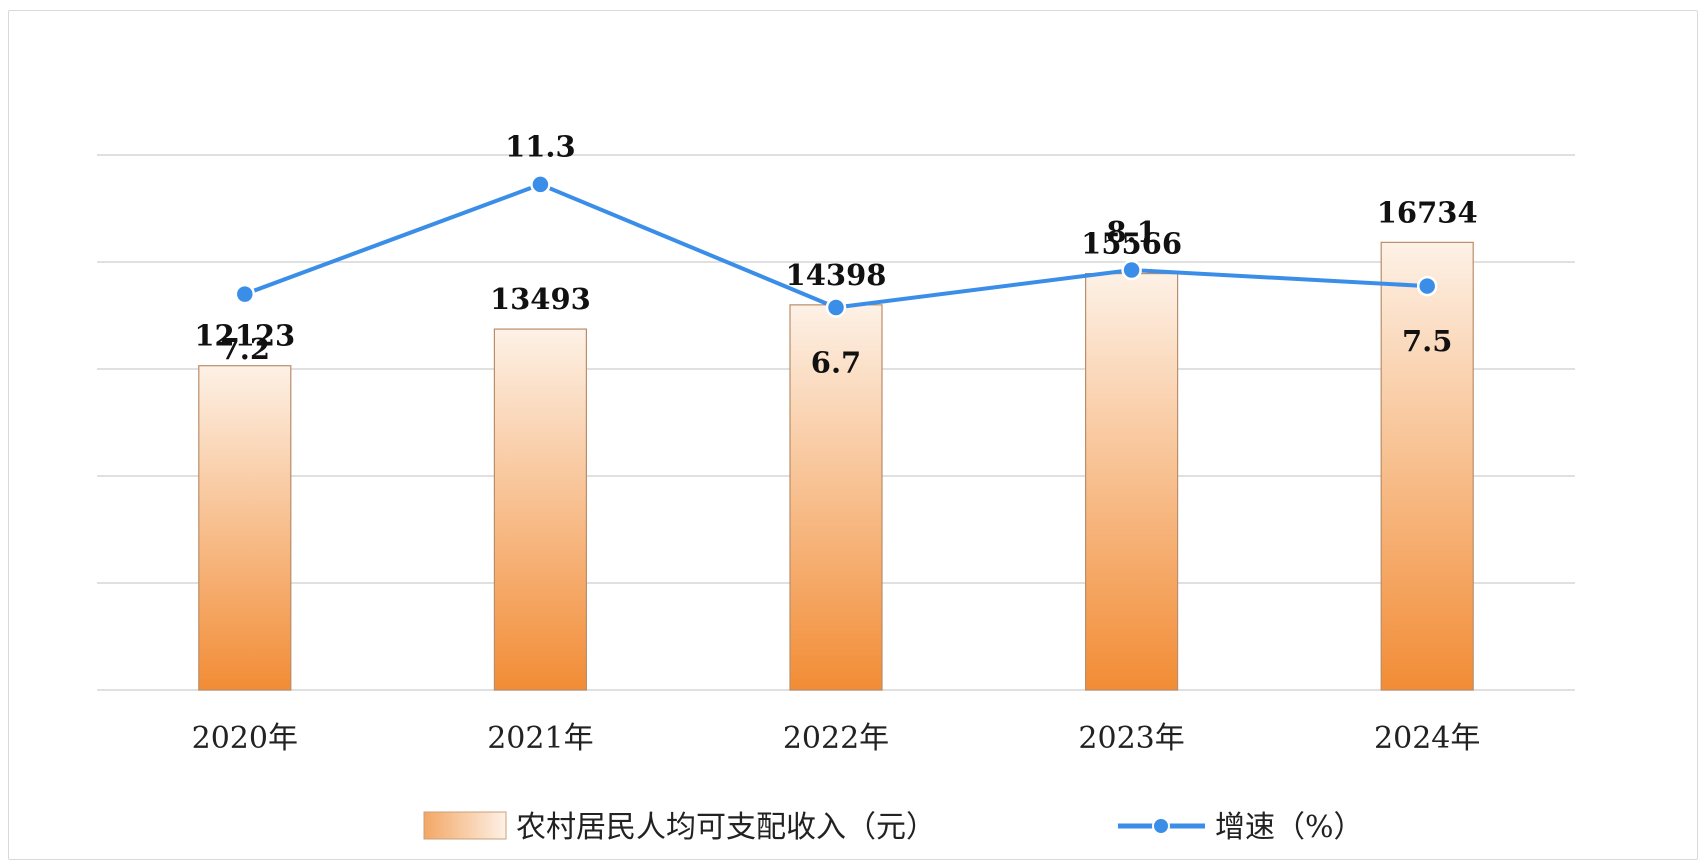 Image resolution: width=1706 pixels, height=867 pixels. I want to click on x-tick-label: 2021年, so click(540, 738).